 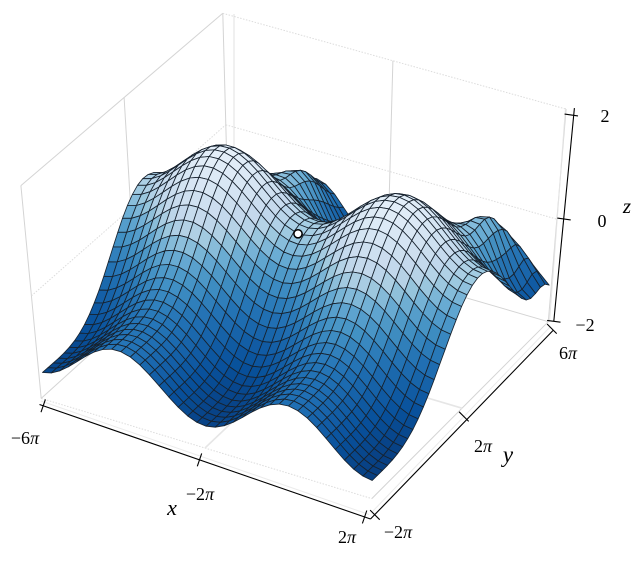 I want to click on svg-text: 0, so click(x=602, y=221).